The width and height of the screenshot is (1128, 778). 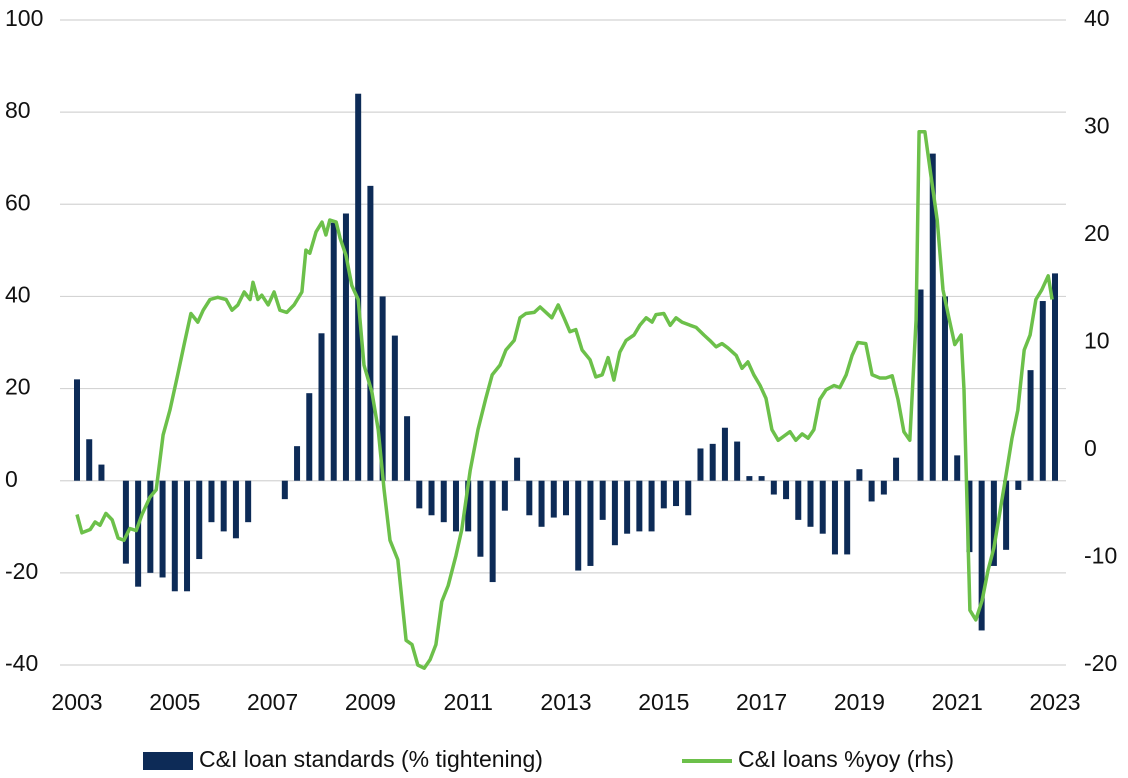 I want to click on y2-tick-label: -10, so click(x=1100, y=556).